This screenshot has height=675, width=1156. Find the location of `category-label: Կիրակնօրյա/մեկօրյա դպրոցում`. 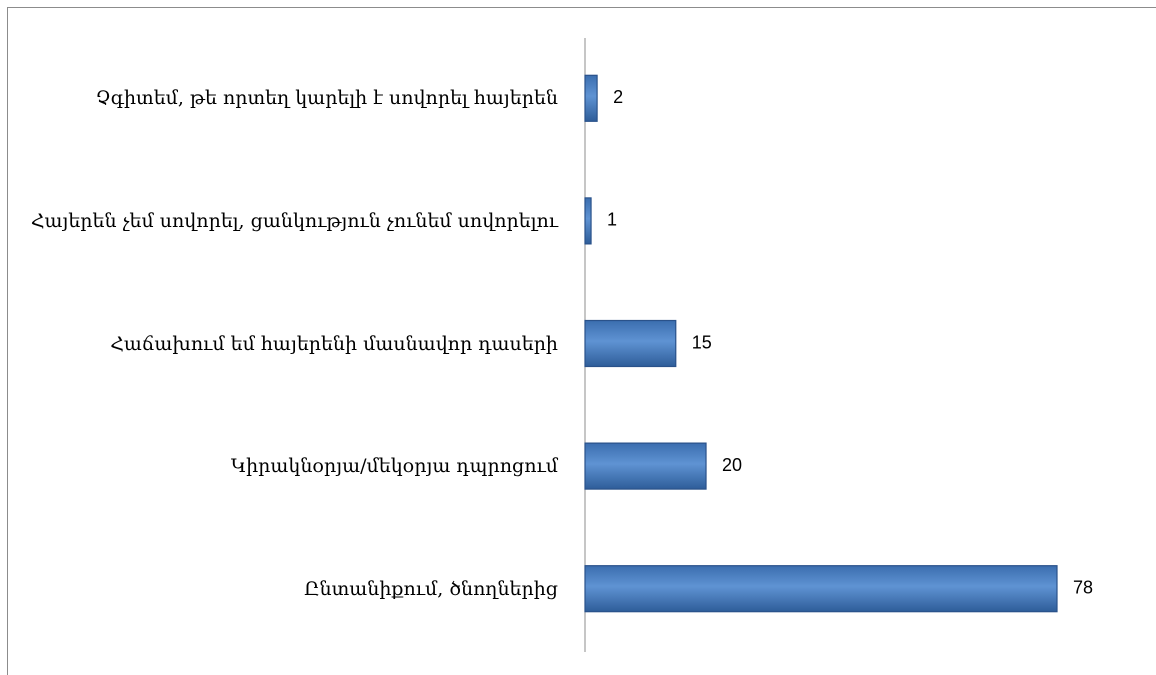

category-label: Կիրակնօրյա/մեկօրյա դպրոցում is located at coordinates (394, 466).